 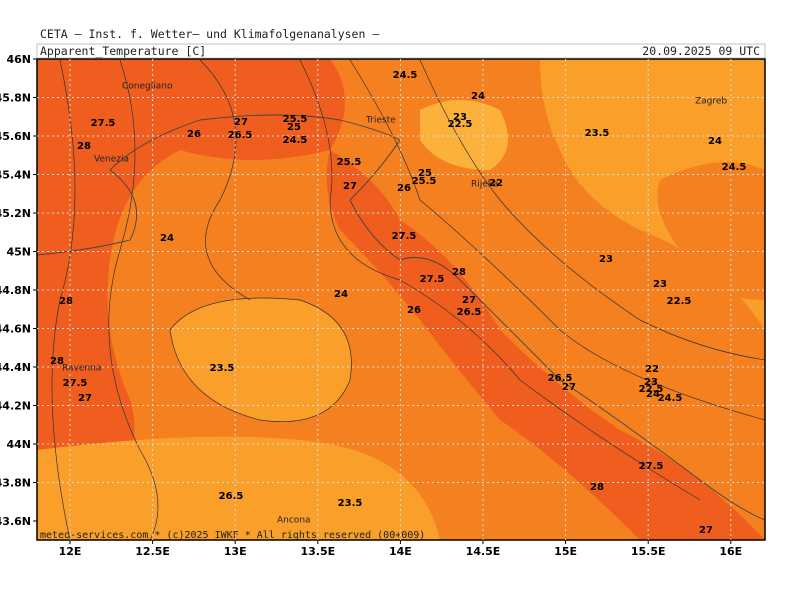 I want to click on lat-label: 44.6N, so click(x=15, y=329).